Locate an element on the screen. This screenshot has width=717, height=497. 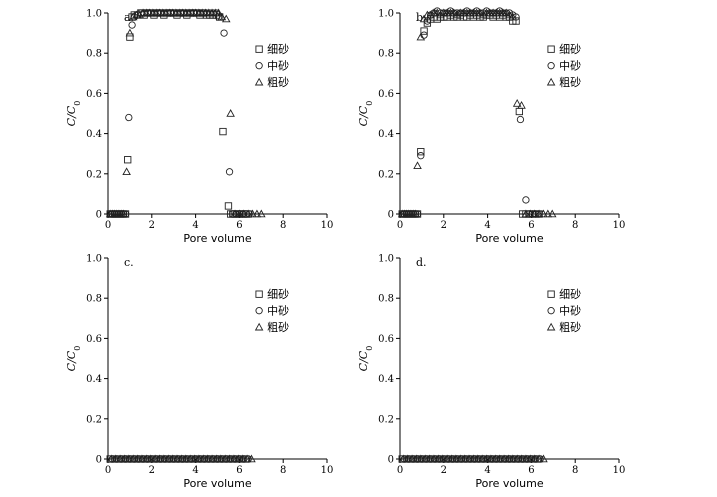
panel-label: d. is located at coordinates (421, 262).